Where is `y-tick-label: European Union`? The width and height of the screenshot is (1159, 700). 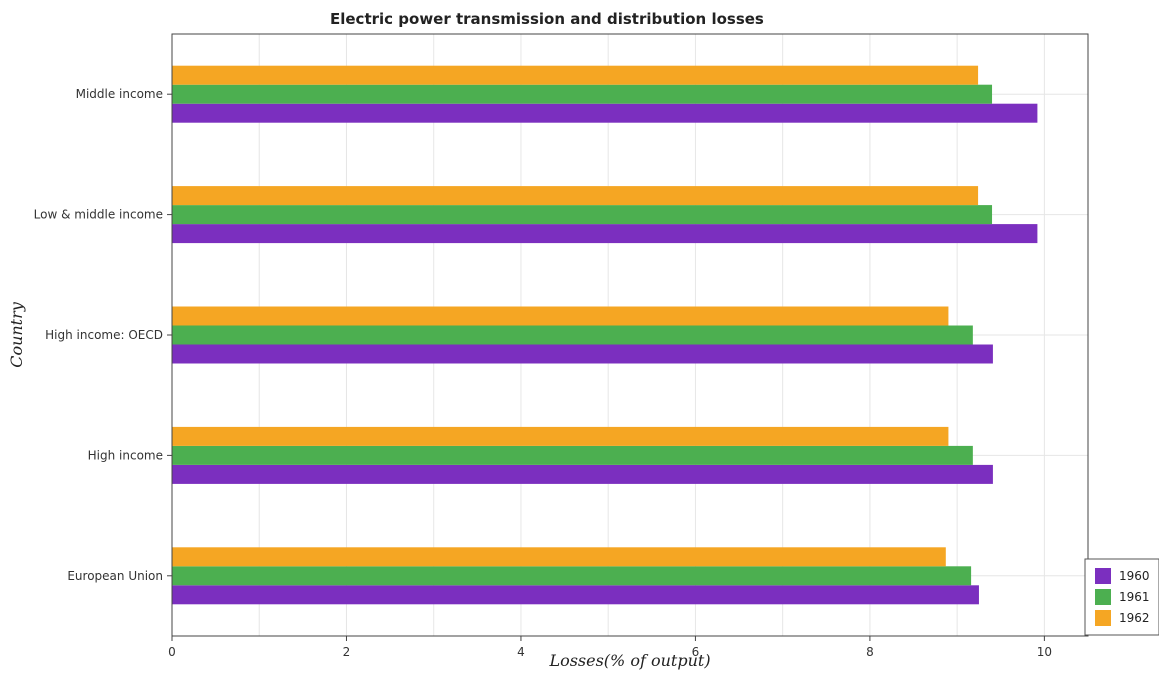 y-tick-label: European Union is located at coordinates (115, 576).